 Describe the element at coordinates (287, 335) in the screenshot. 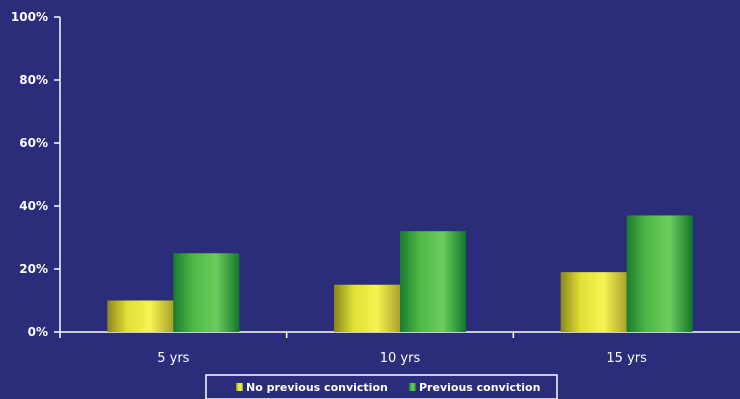

I see `x-ticks` at that location.